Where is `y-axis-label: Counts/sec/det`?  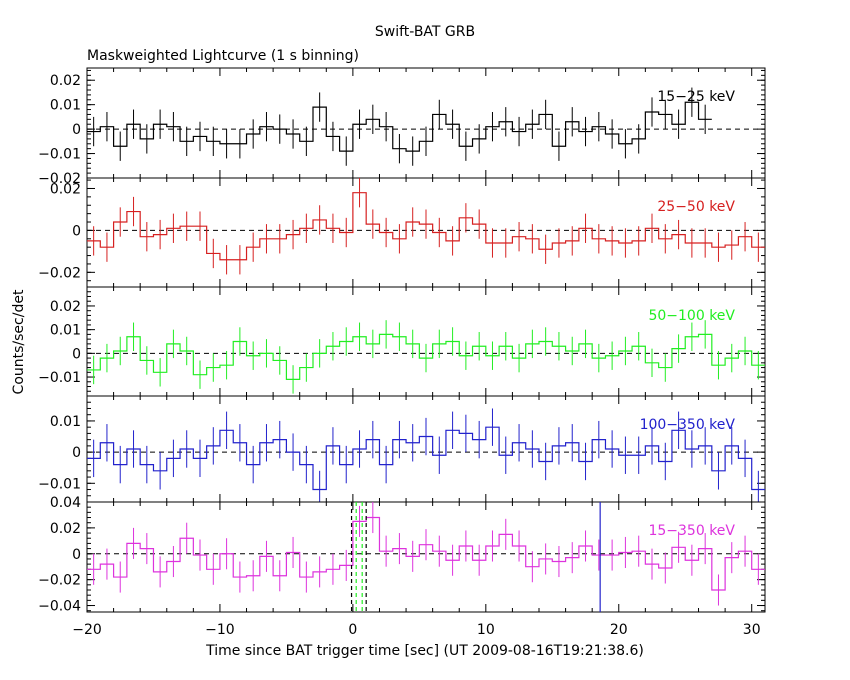 y-axis-label: Counts/sec/det is located at coordinates (19, 341).